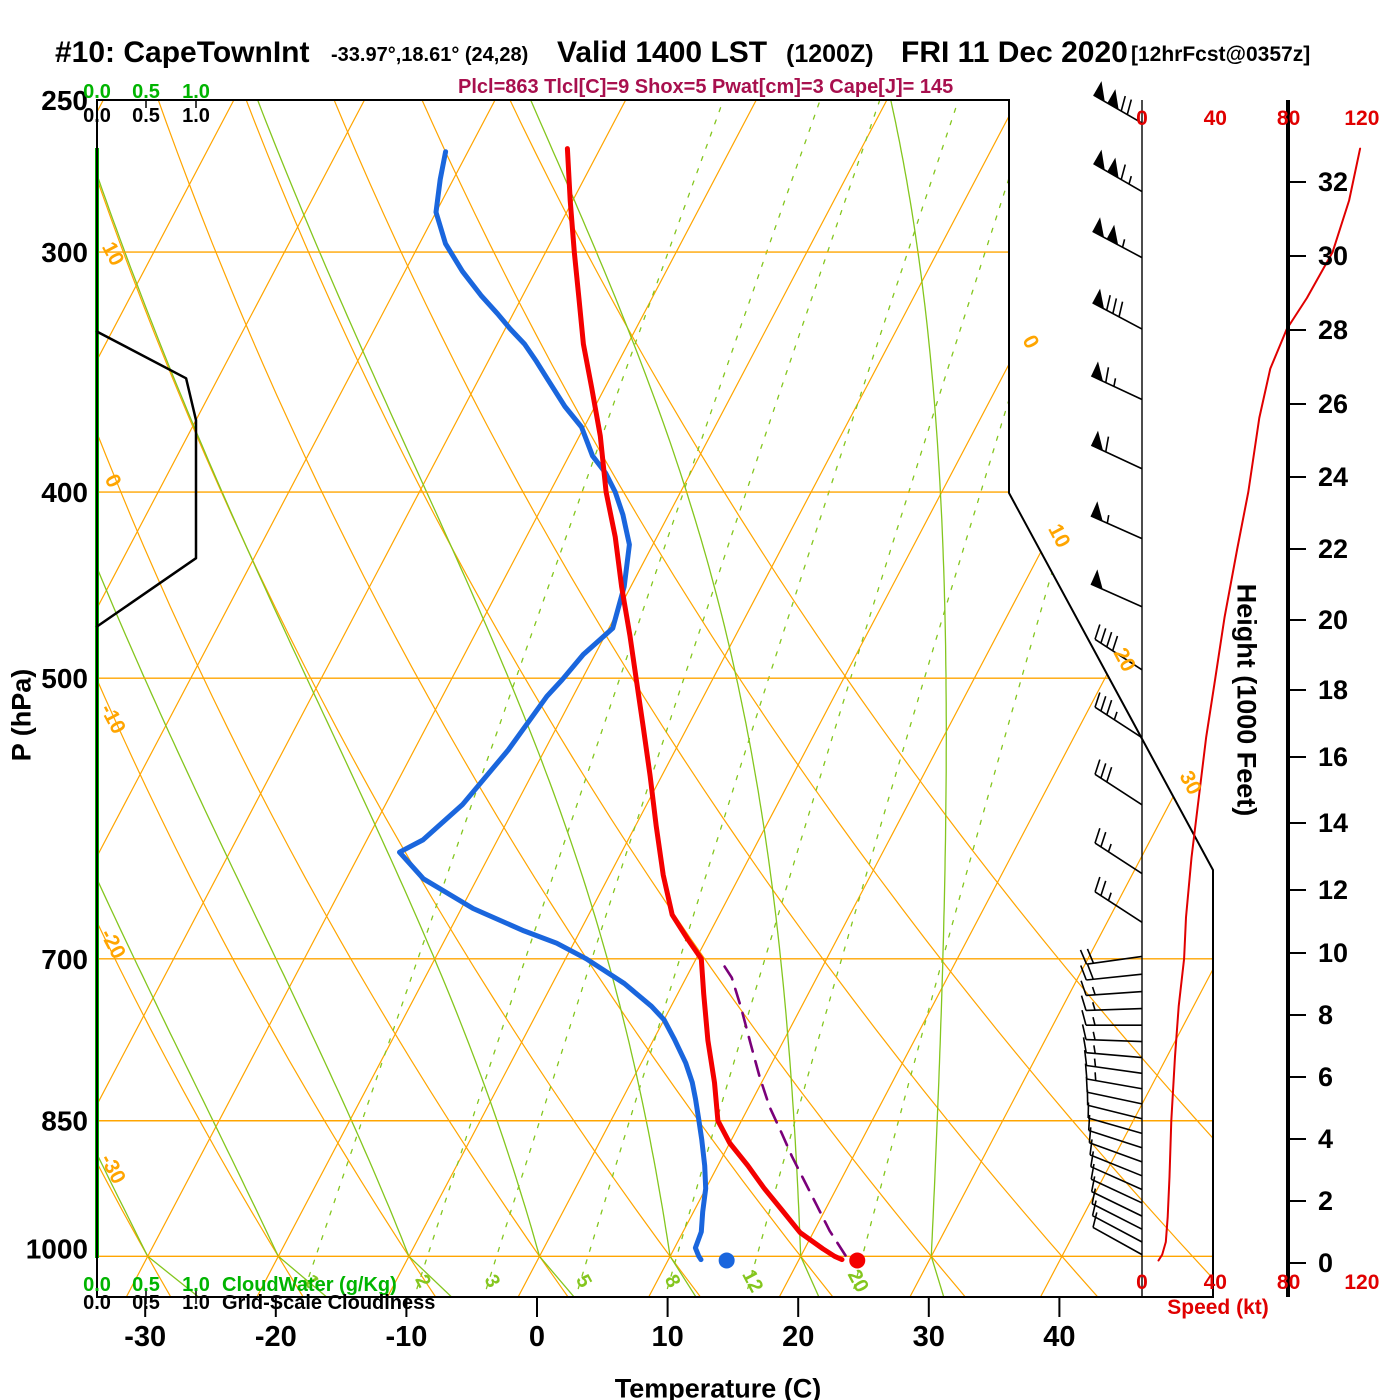  I want to click on svg-text: 850, so click(64, 1121).